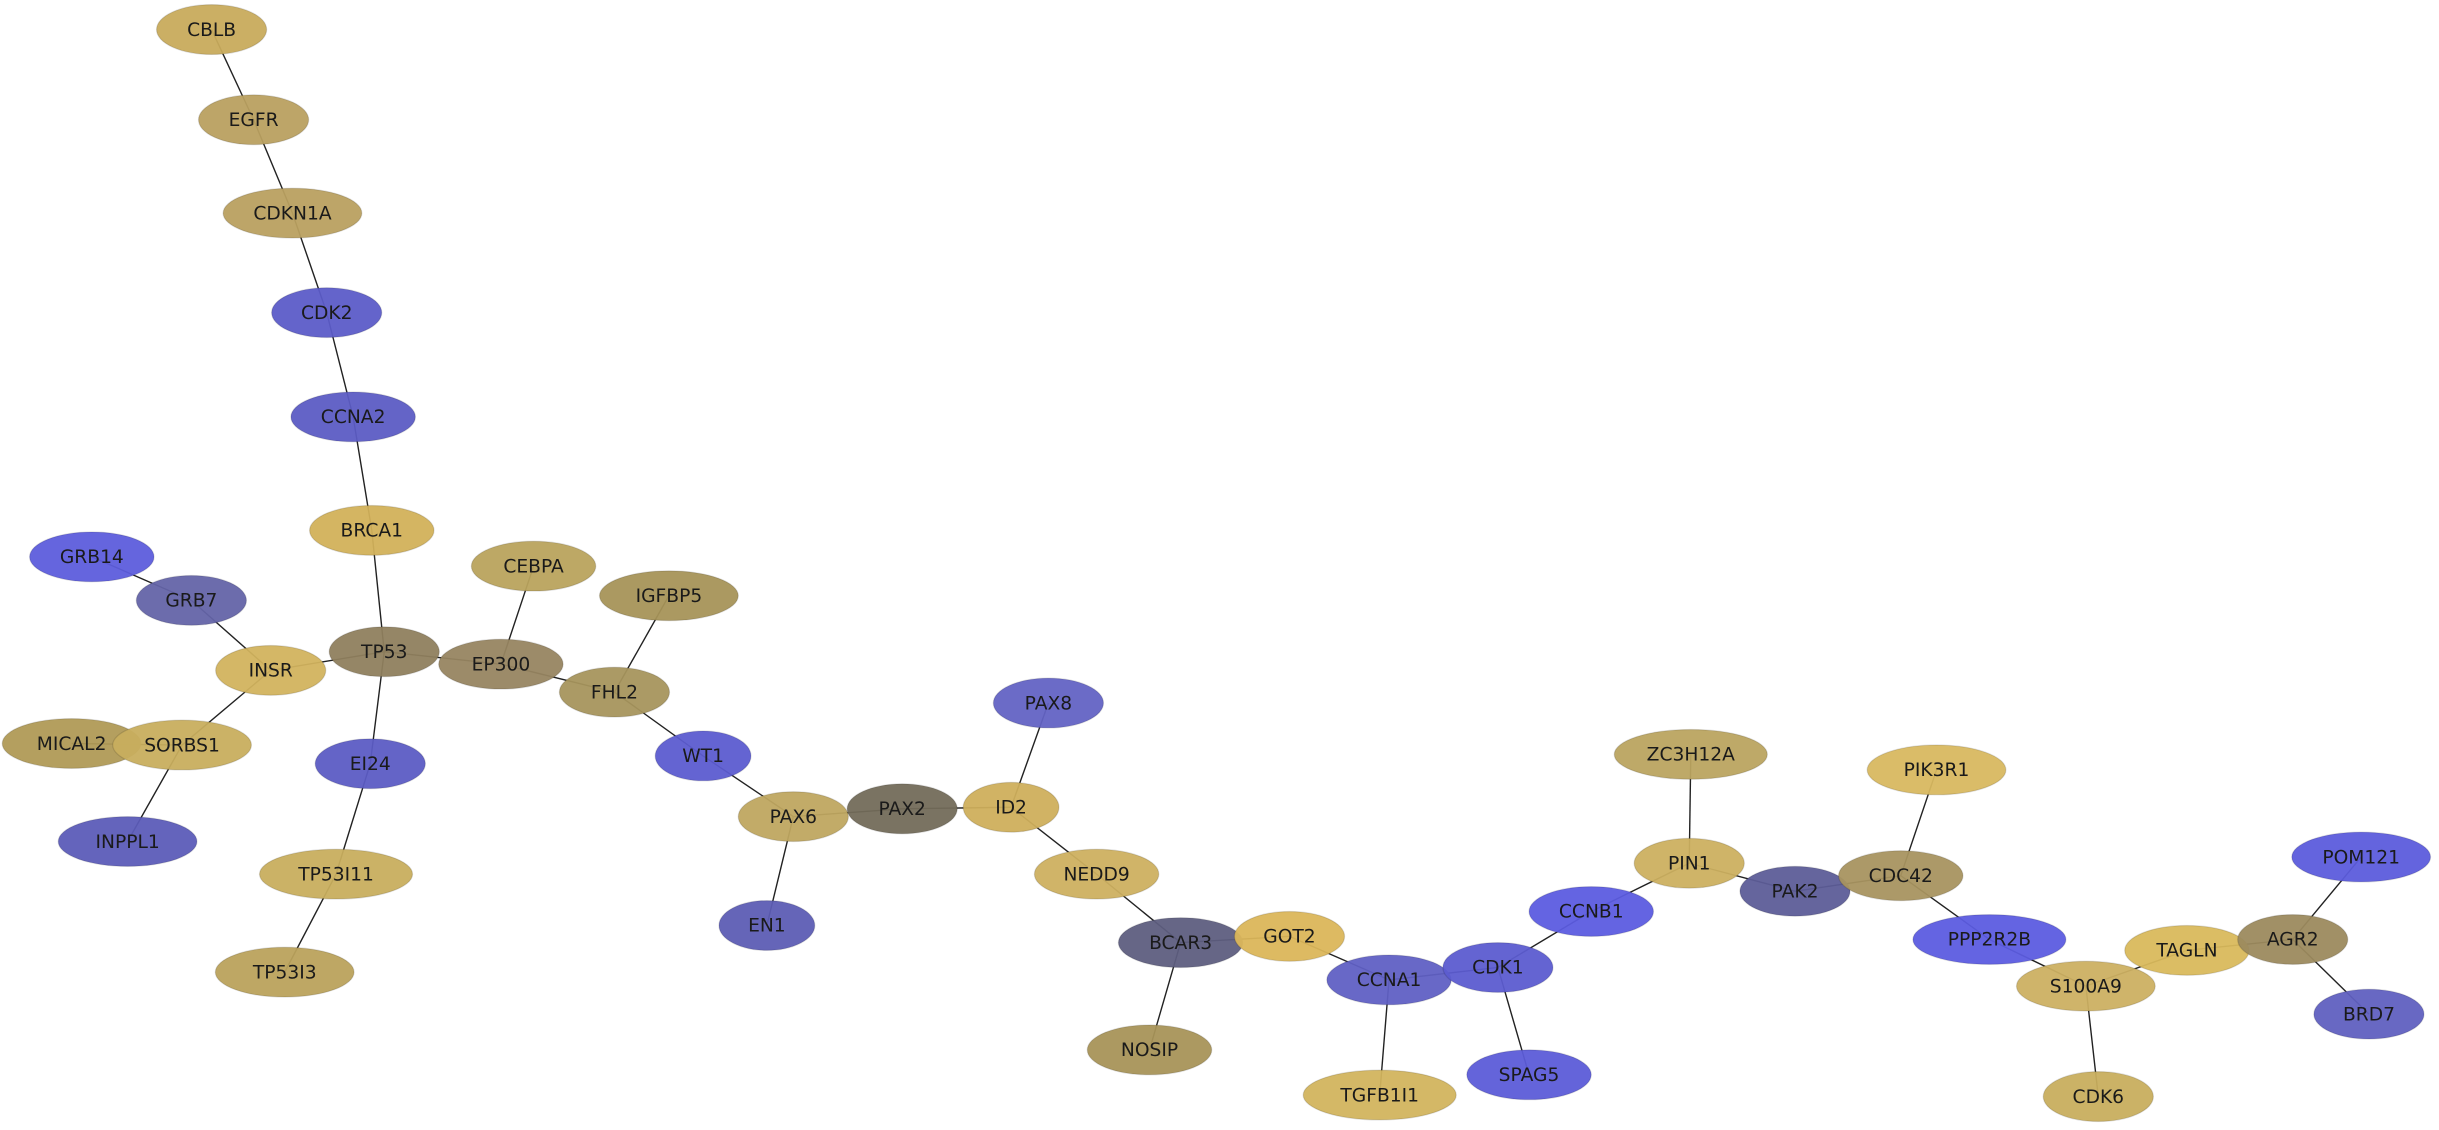  I want to click on node-label: S100A9, so click(2086, 986).